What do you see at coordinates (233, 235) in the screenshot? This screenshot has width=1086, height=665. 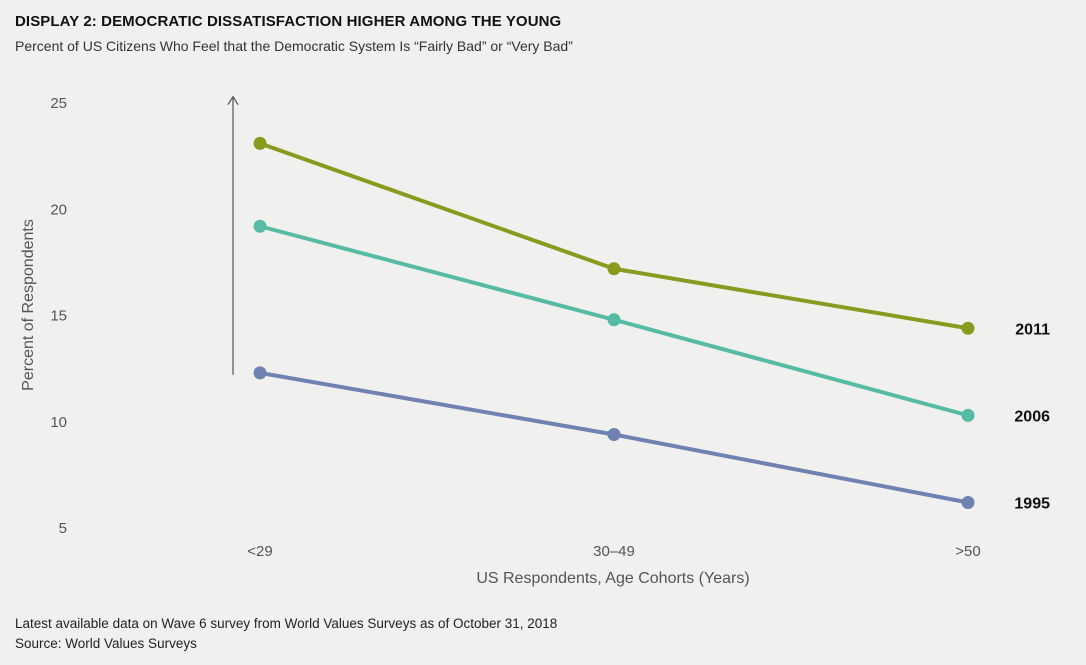 I see `annotation-arrow` at bounding box center [233, 235].